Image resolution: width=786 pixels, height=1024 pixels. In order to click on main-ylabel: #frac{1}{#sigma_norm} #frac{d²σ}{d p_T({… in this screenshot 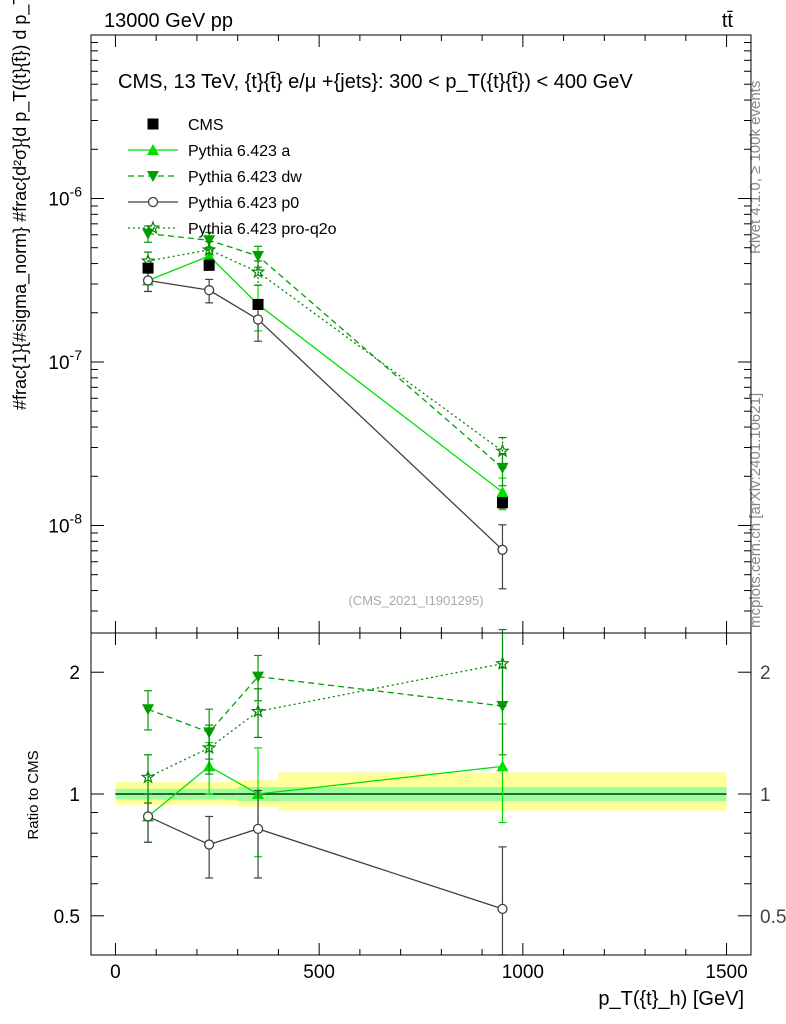, I will do `click(20, 205)`.